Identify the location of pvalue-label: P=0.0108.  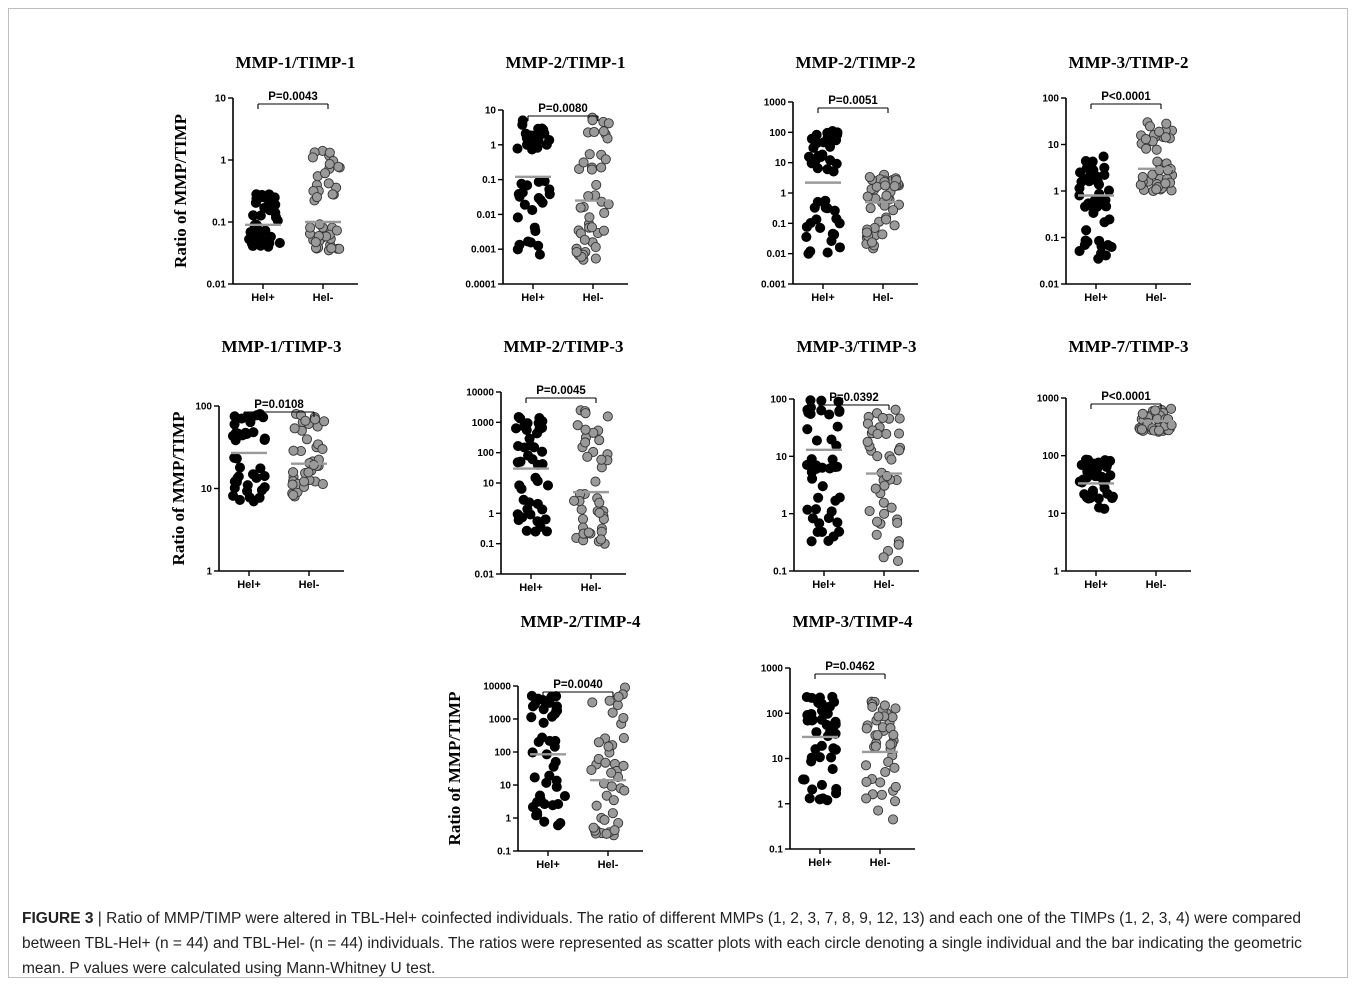
(279, 405).